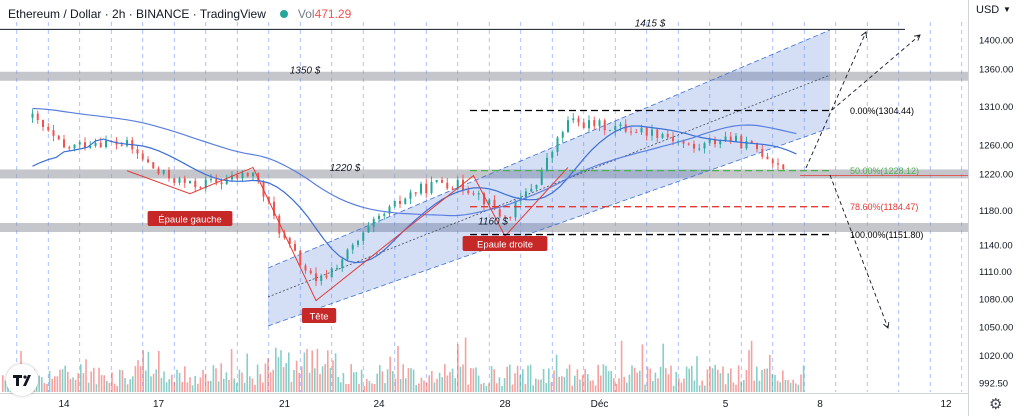 This screenshot has height=416, width=1024. What do you see at coordinates (884, 171) in the screenshot?
I see `fib-label: 50.00%(1228.12)` at bounding box center [884, 171].